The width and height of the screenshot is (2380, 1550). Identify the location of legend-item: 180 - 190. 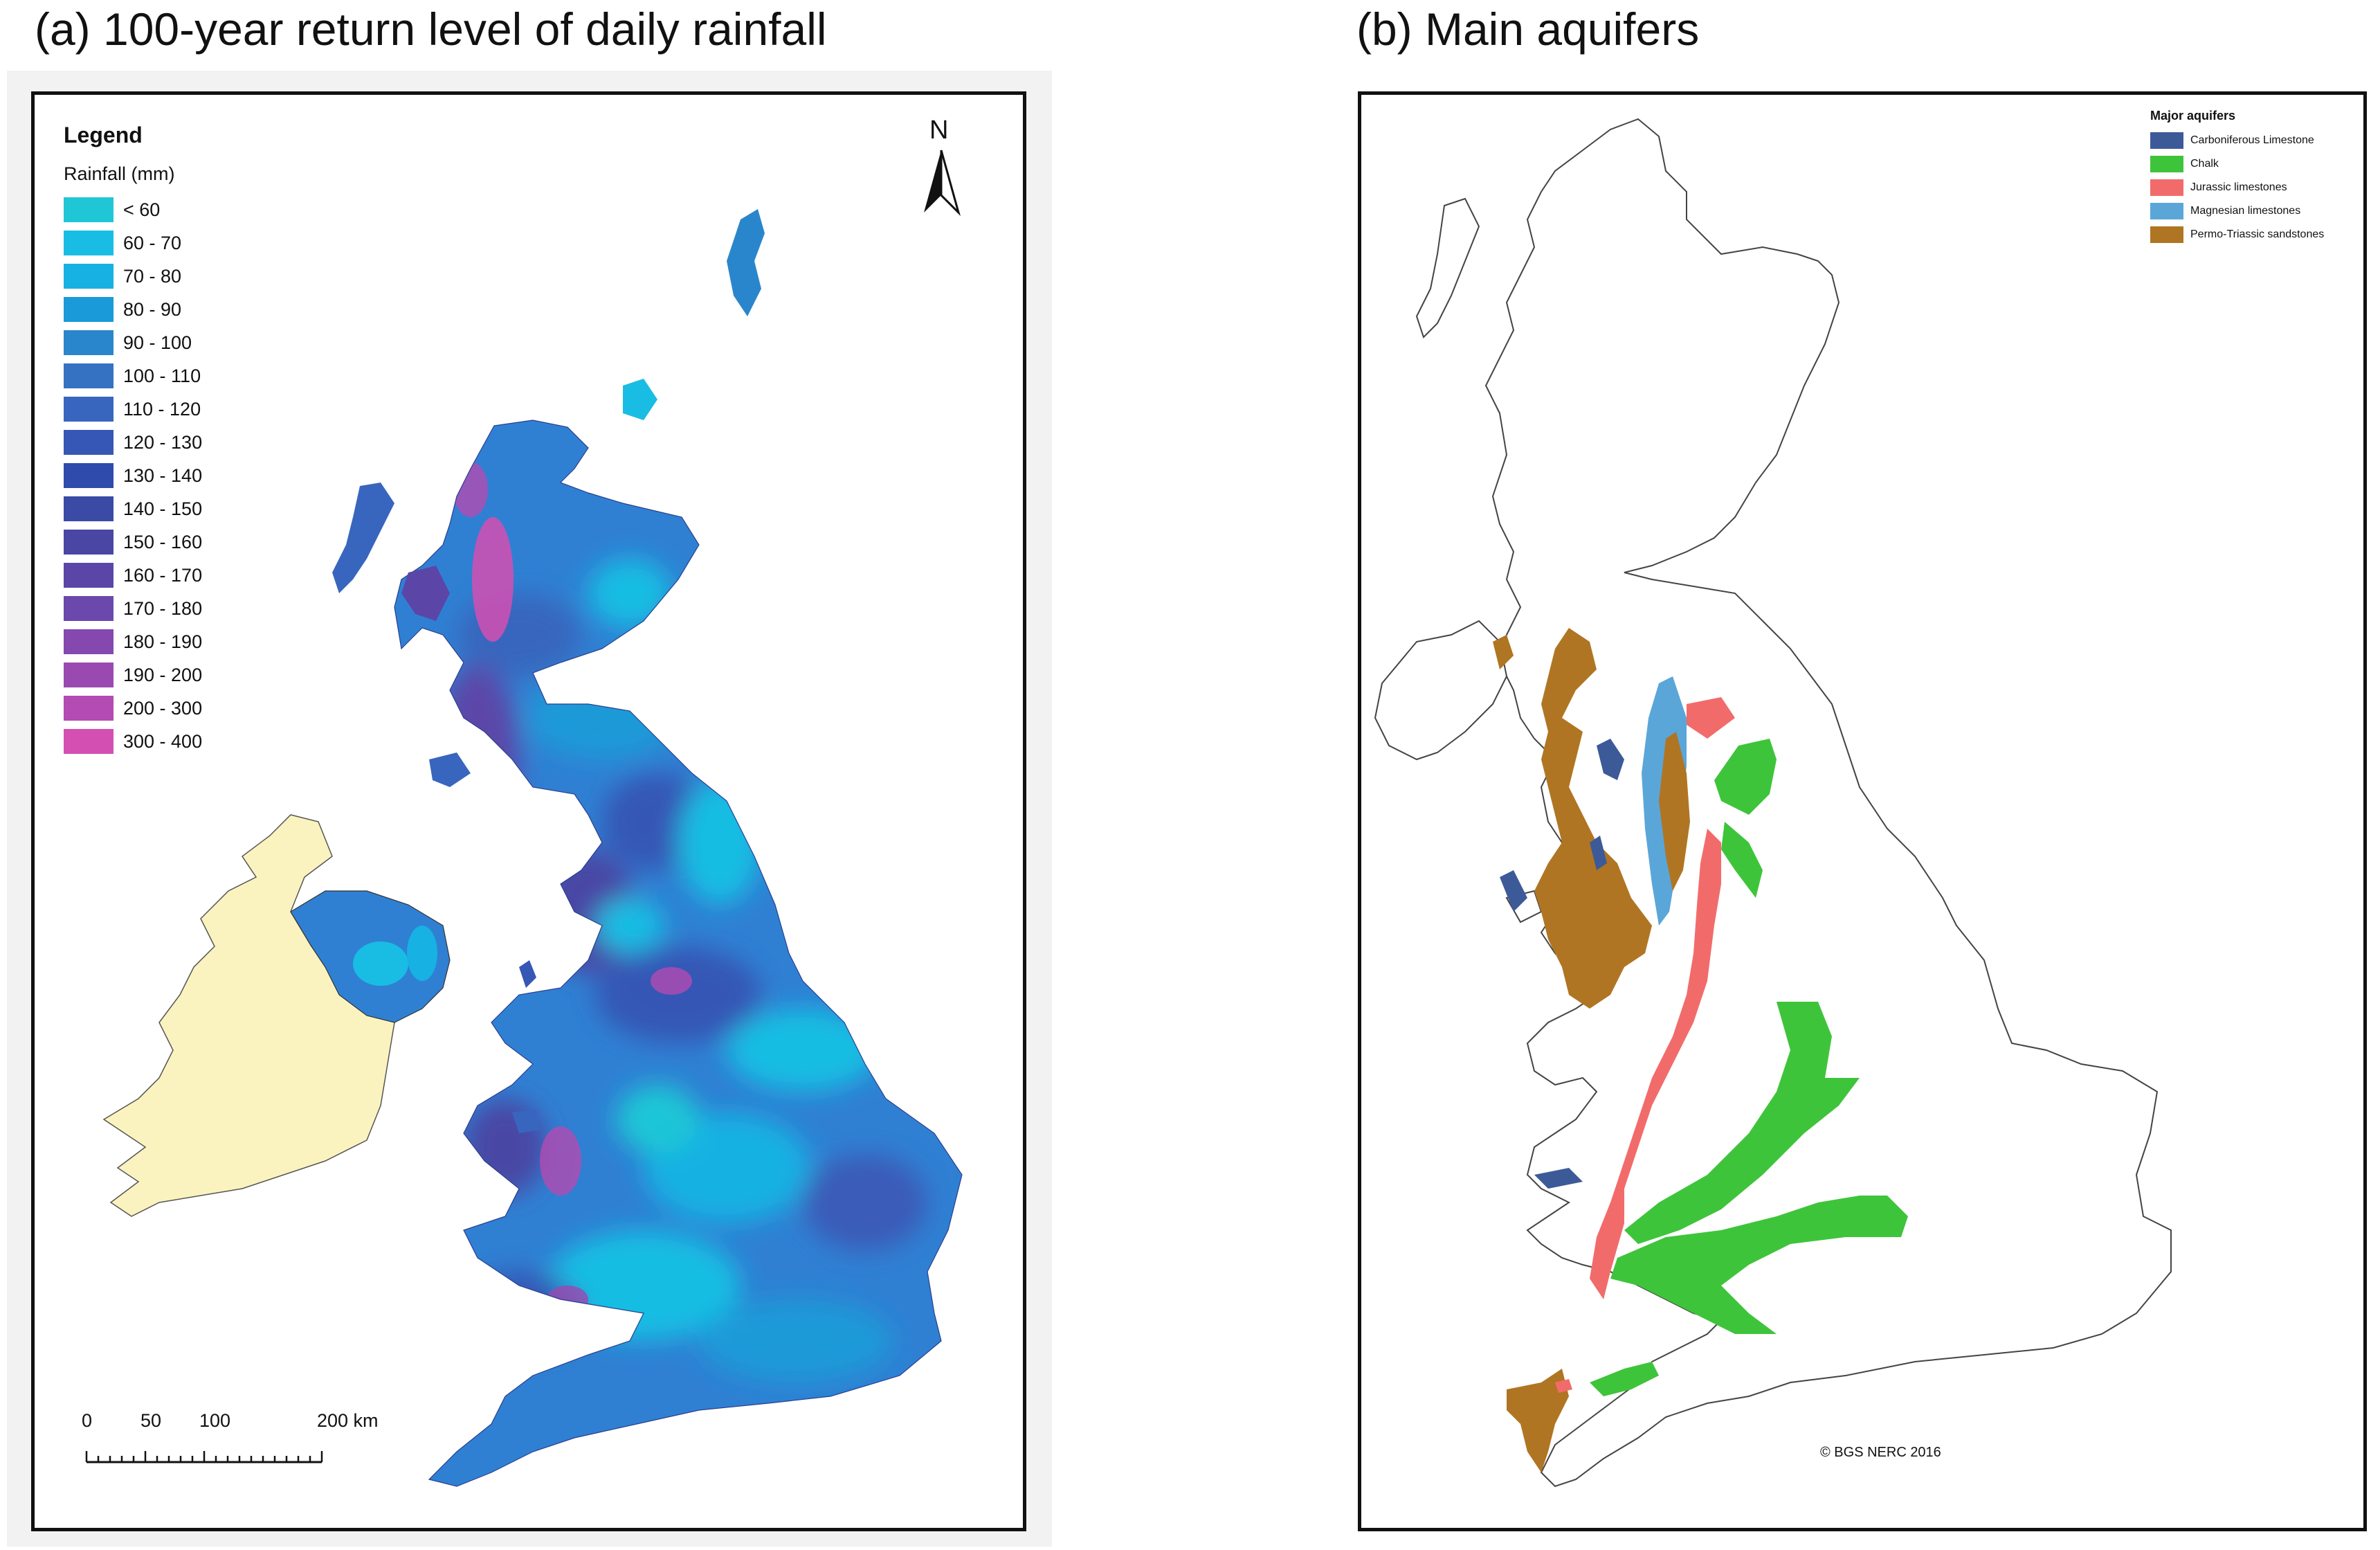
(133, 642).